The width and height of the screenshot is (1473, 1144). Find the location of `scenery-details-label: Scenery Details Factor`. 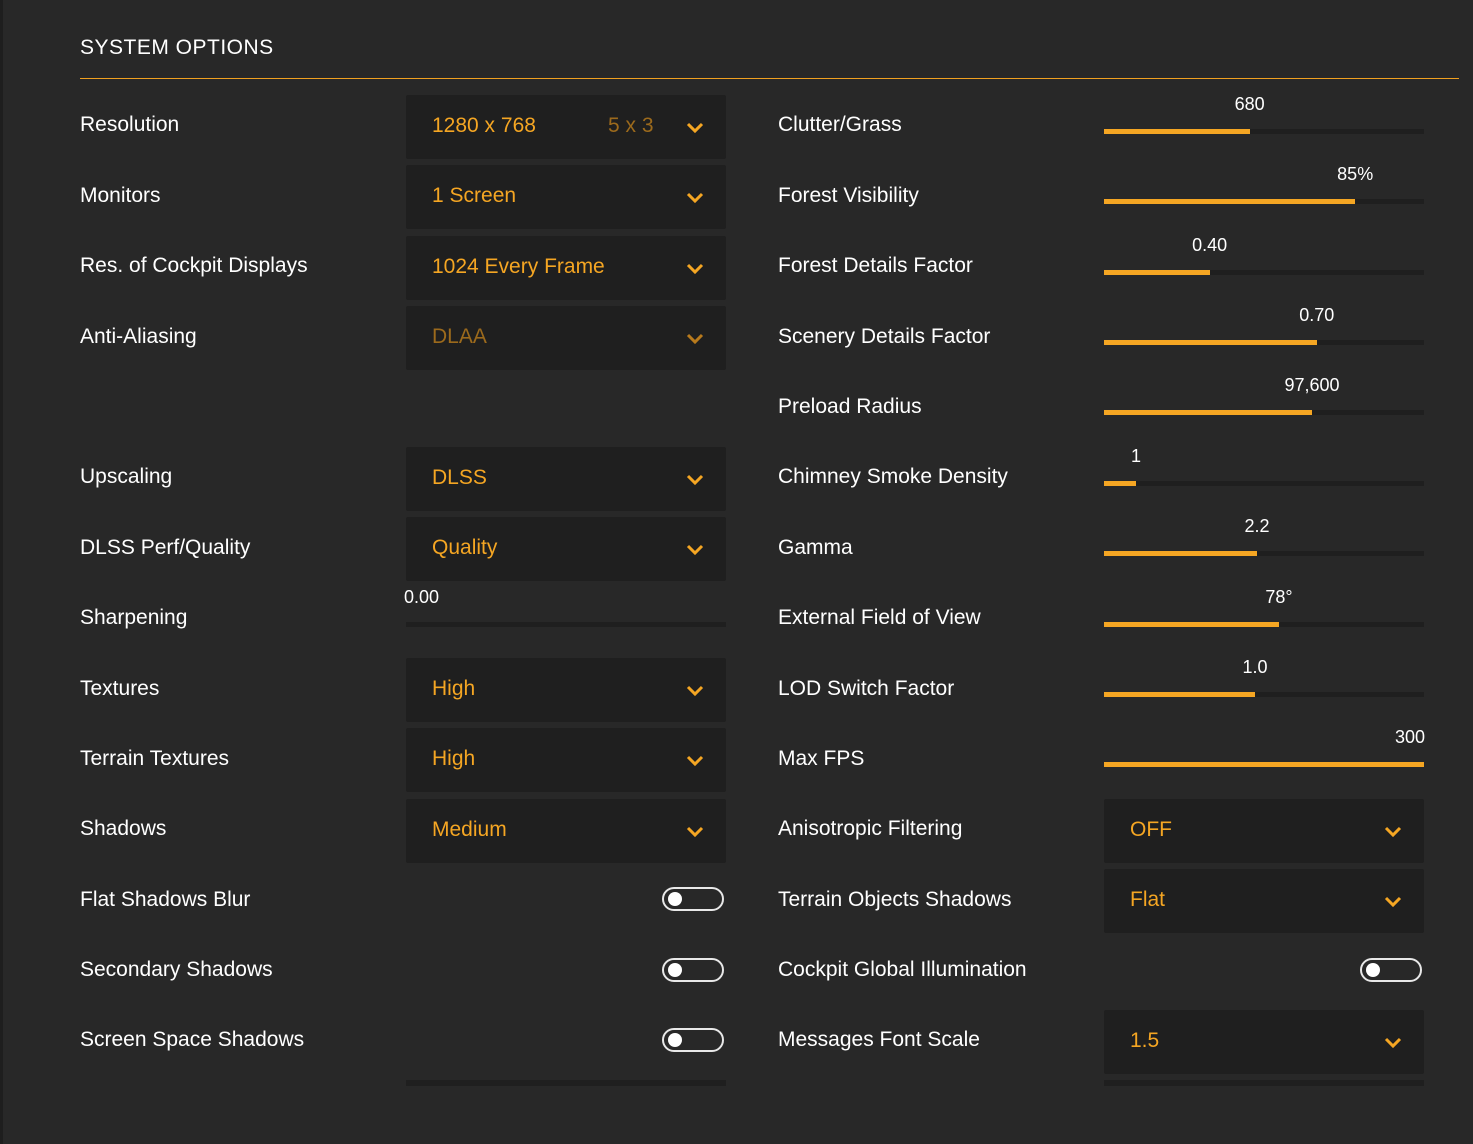

scenery-details-label: Scenery Details Factor is located at coordinates (884, 336).